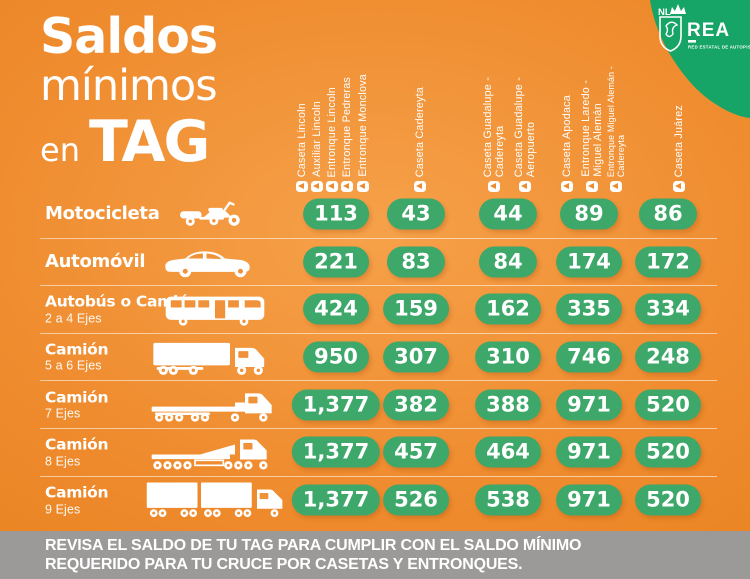 The image size is (750, 579). I want to click on logo-nl-text: NL, so click(664, 12).